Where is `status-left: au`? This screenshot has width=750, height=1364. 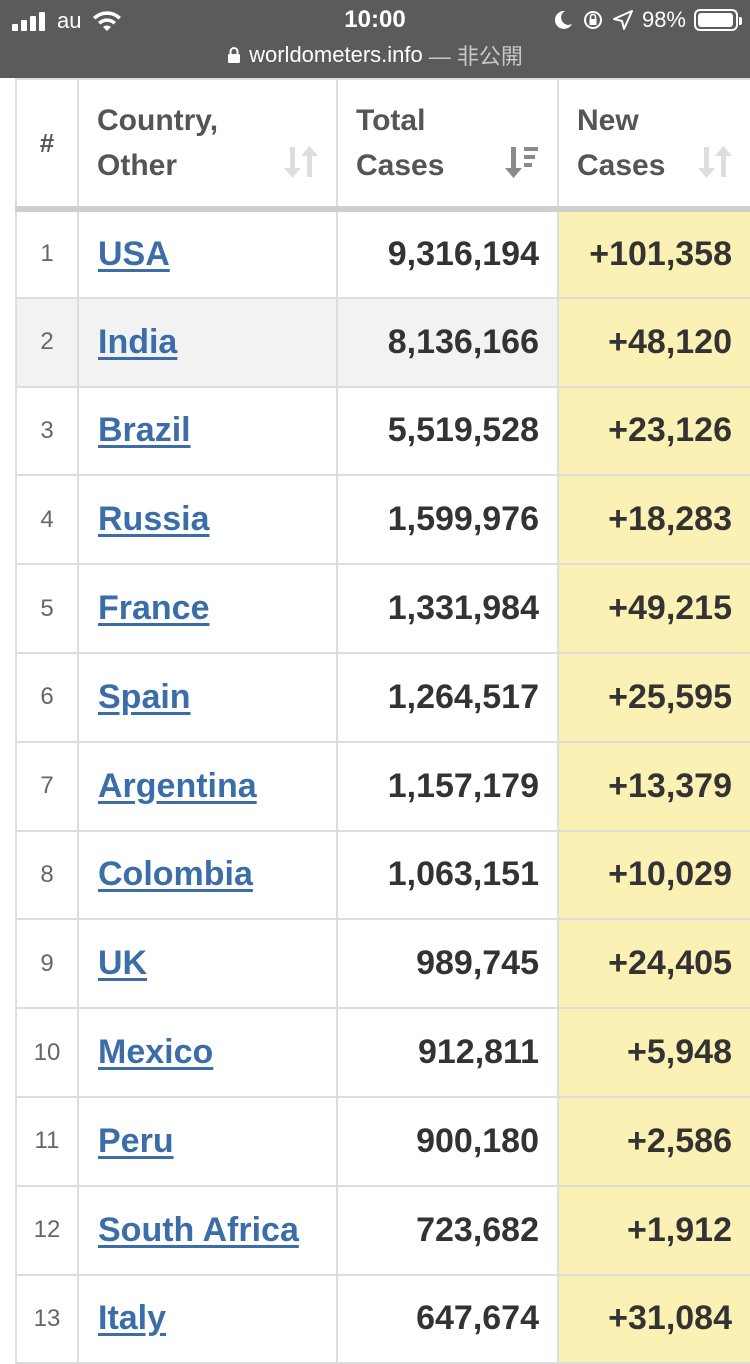 status-left: au is located at coordinates (67, 21).